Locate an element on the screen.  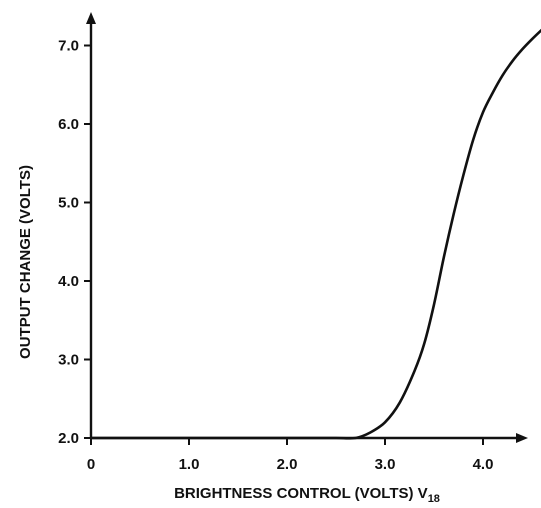
y-tick-label: 5.0 is located at coordinates (68, 203).